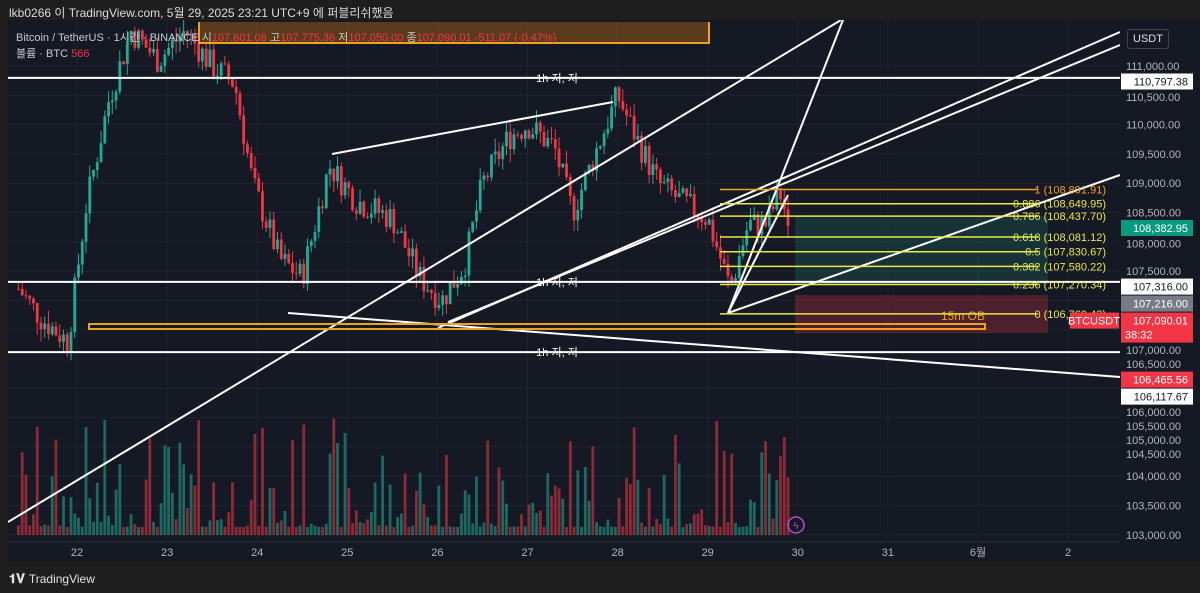  Describe the element at coordinates (798, 553) in the screenshot. I see `time-tick: 30` at that location.